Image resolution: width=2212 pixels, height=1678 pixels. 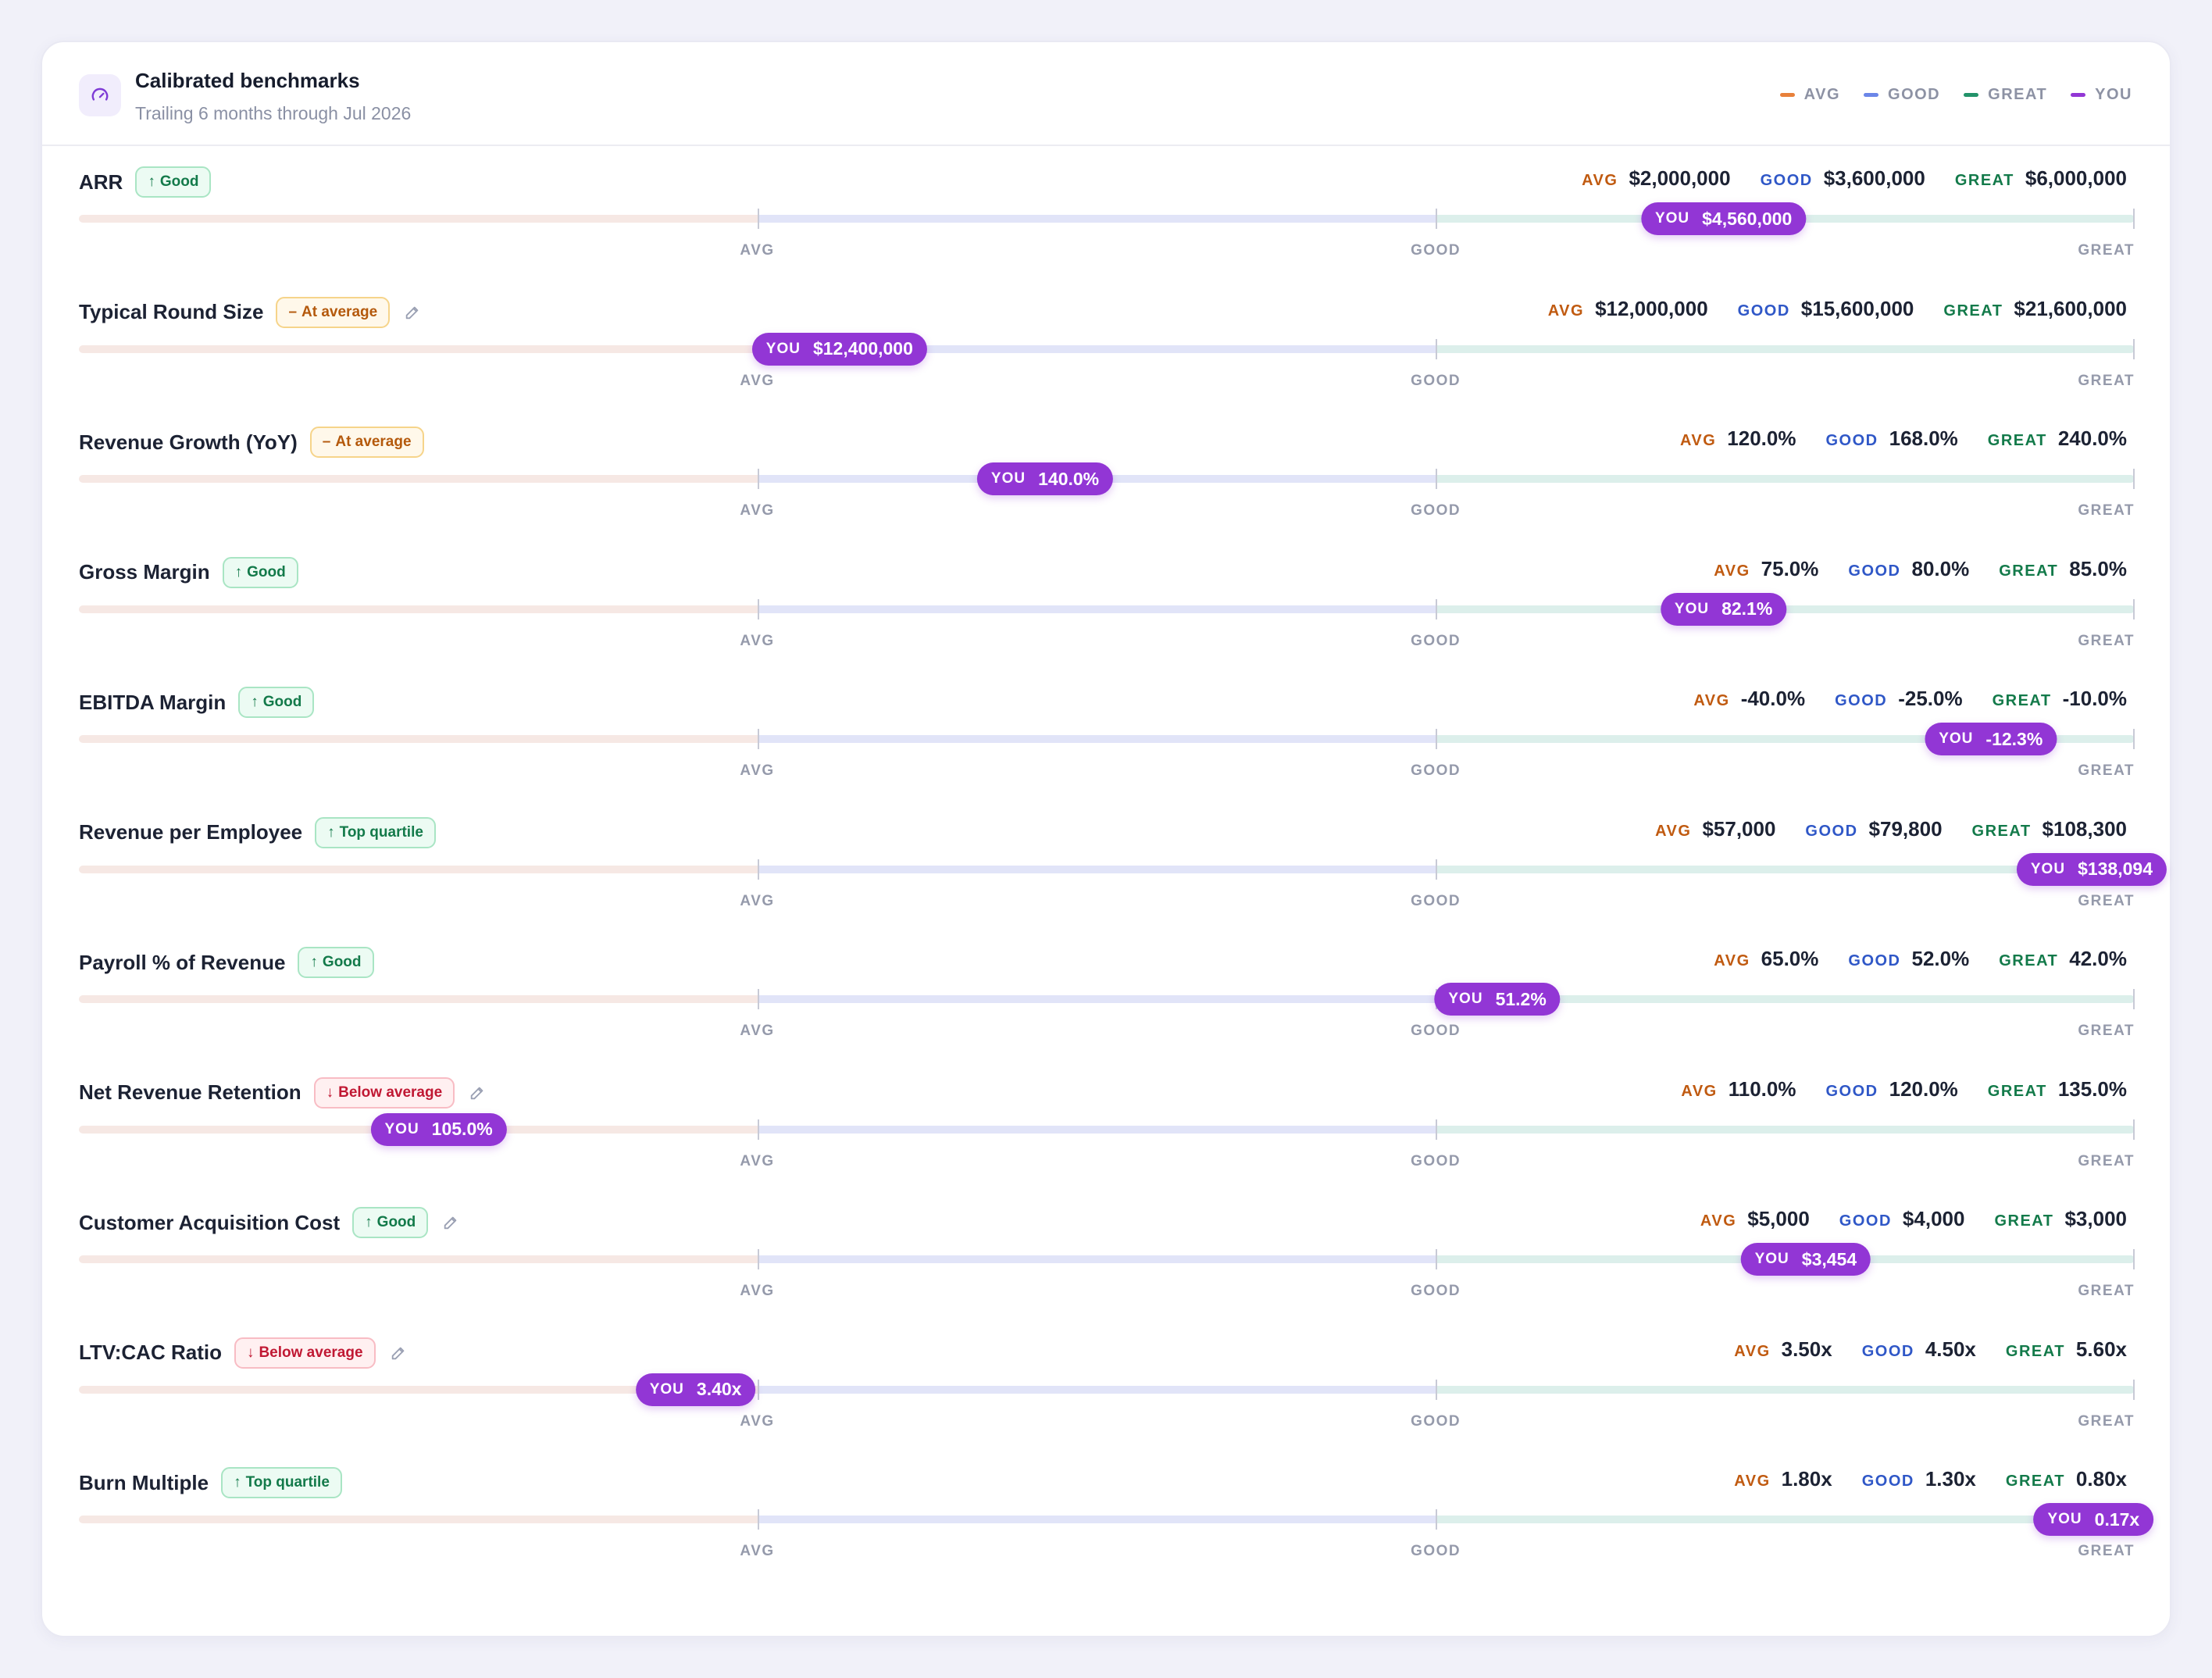 I want to click on good-stat: GOOD $4,000, so click(x=1902, y=1219).